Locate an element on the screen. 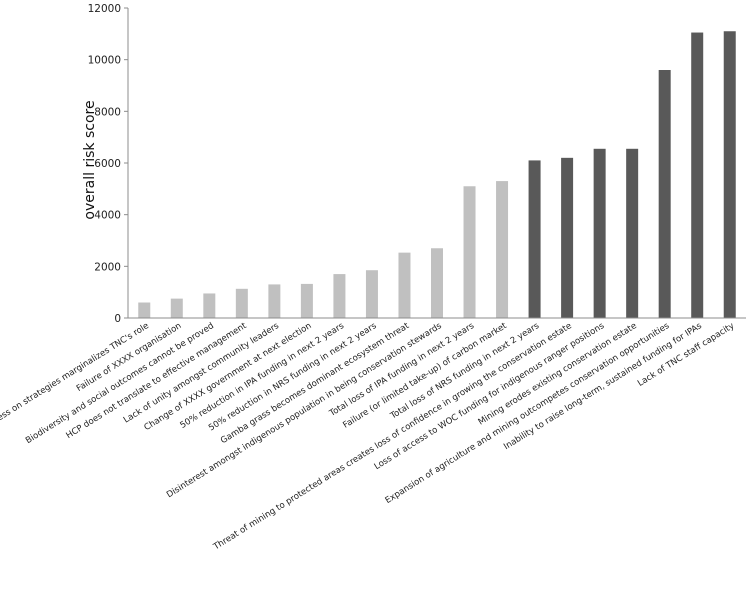 The height and width of the screenshot is (609, 756). y-tick-label: 4000 is located at coordinates (107, 216).